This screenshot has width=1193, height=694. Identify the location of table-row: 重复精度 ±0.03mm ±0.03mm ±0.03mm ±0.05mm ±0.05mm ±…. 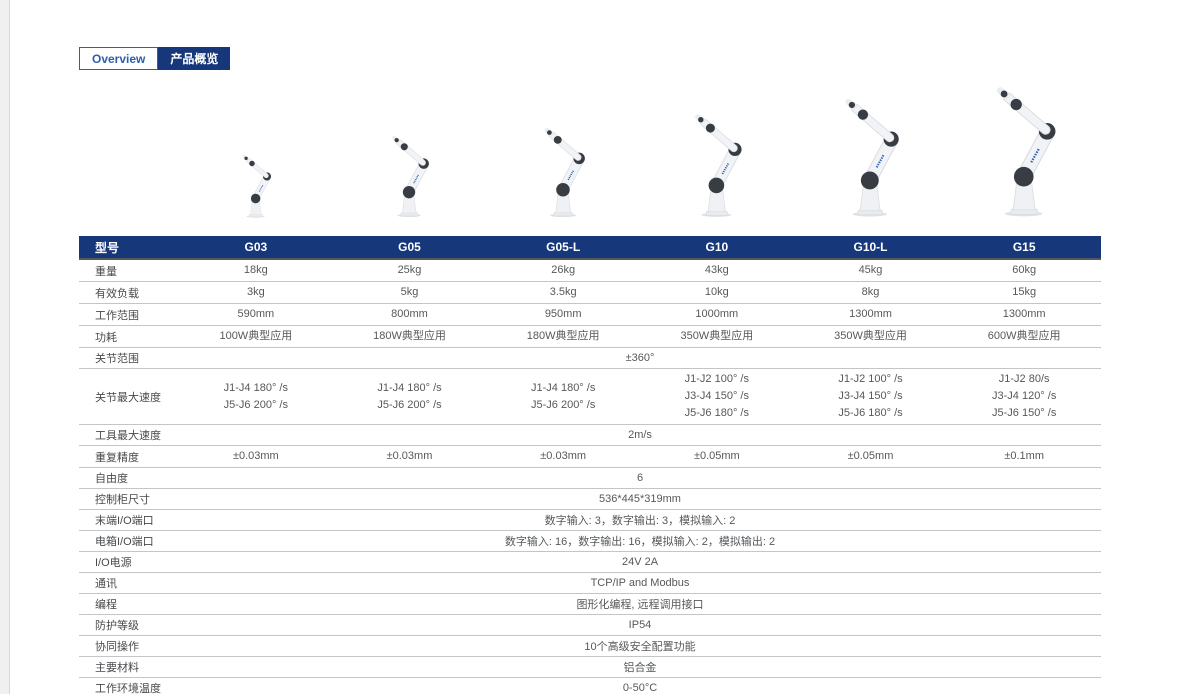
(590, 457).